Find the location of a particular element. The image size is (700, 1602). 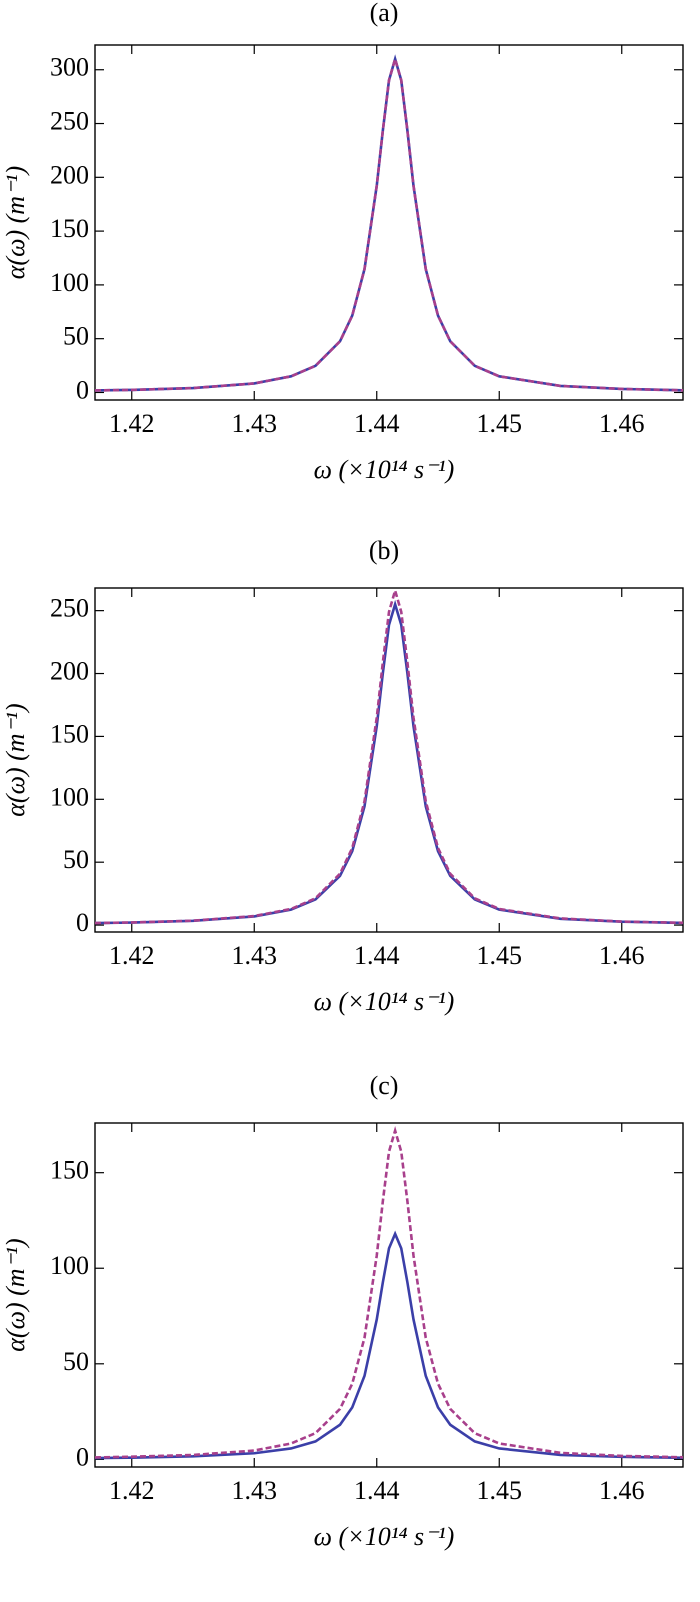

panel-title: (a) is located at coordinates (384, 13).